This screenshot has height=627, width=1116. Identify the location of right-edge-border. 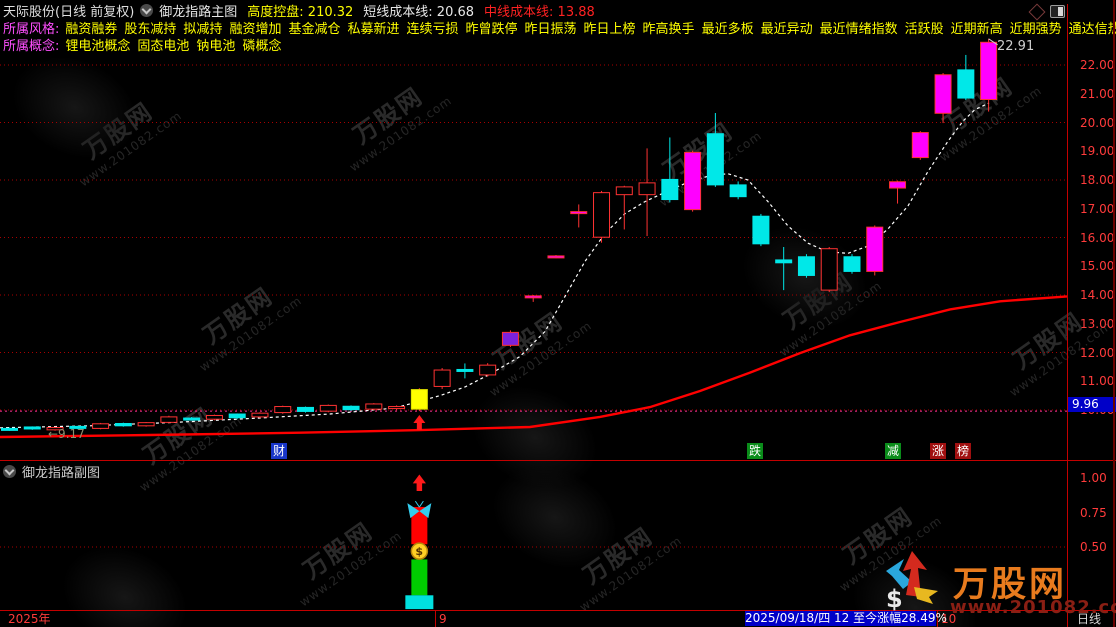
(1114, 313).